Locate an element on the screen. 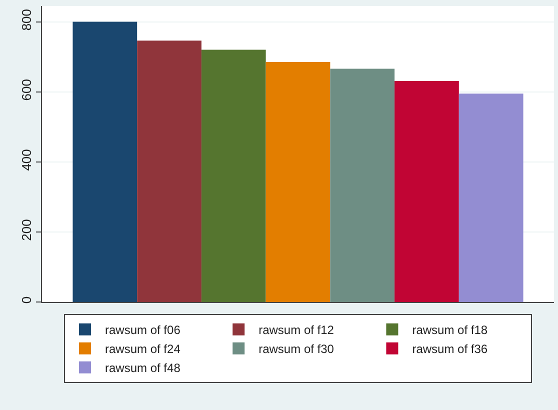 The width and height of the screenshot is (558, 410). legend-label: rawsum of f18 is located at coordinates (450, 330).